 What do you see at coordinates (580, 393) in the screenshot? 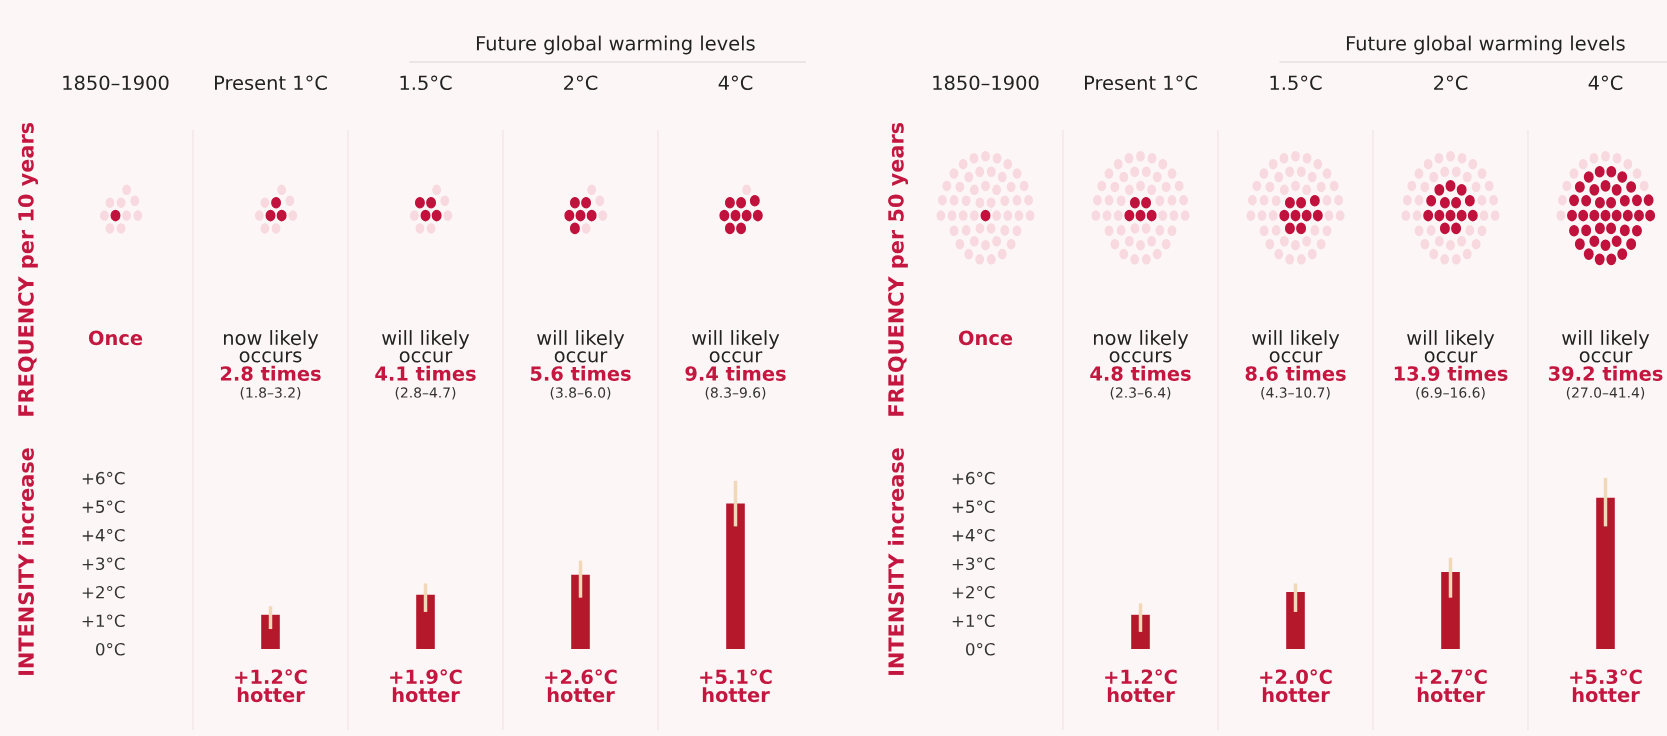
I see `annotation: (3.8–6.0)` at bounding box center [580, 393].